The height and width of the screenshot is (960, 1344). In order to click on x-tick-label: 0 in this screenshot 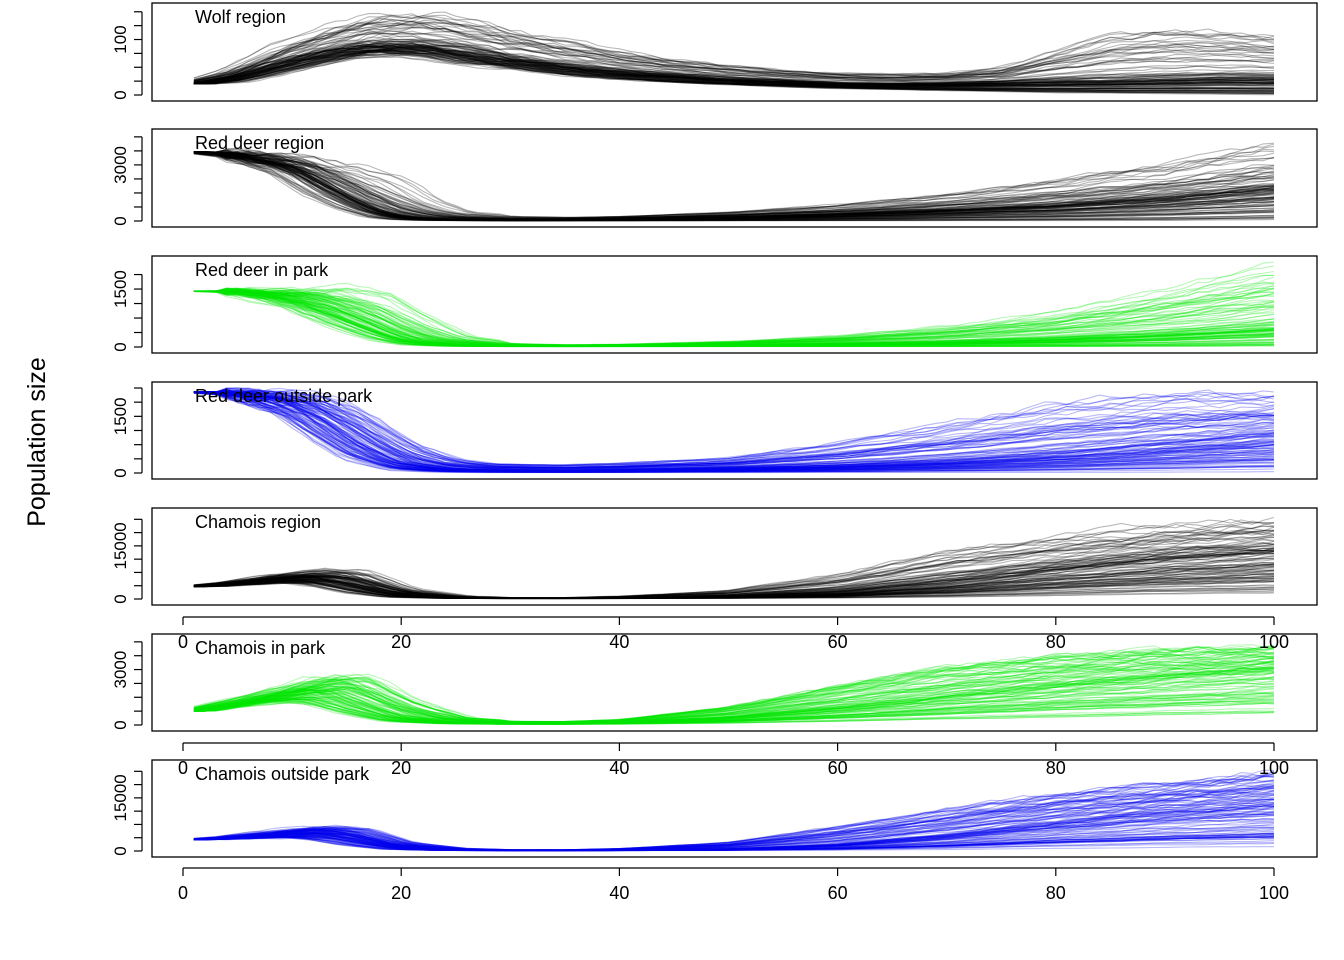, I will do `click(183, 893)`.